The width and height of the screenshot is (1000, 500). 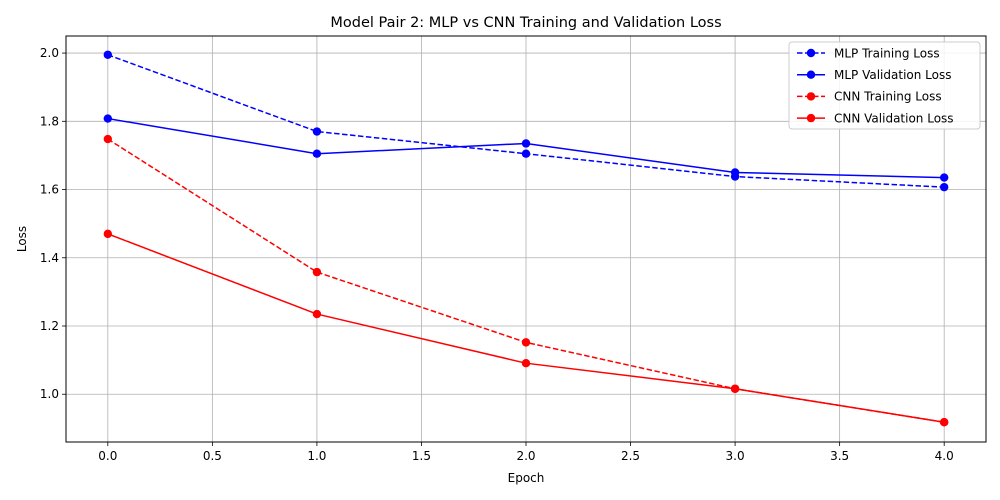 I want to click on legend-label: CNN Training Loss, so click(x=888, y=97).